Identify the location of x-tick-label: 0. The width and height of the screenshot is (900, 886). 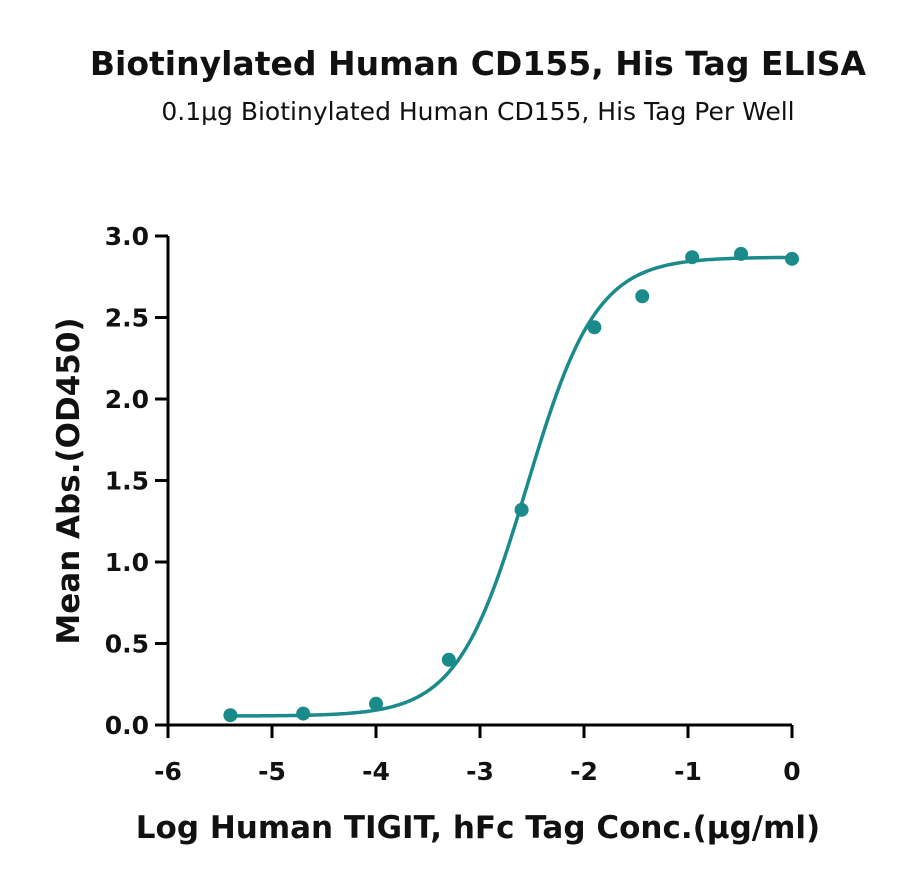
(791, 771).